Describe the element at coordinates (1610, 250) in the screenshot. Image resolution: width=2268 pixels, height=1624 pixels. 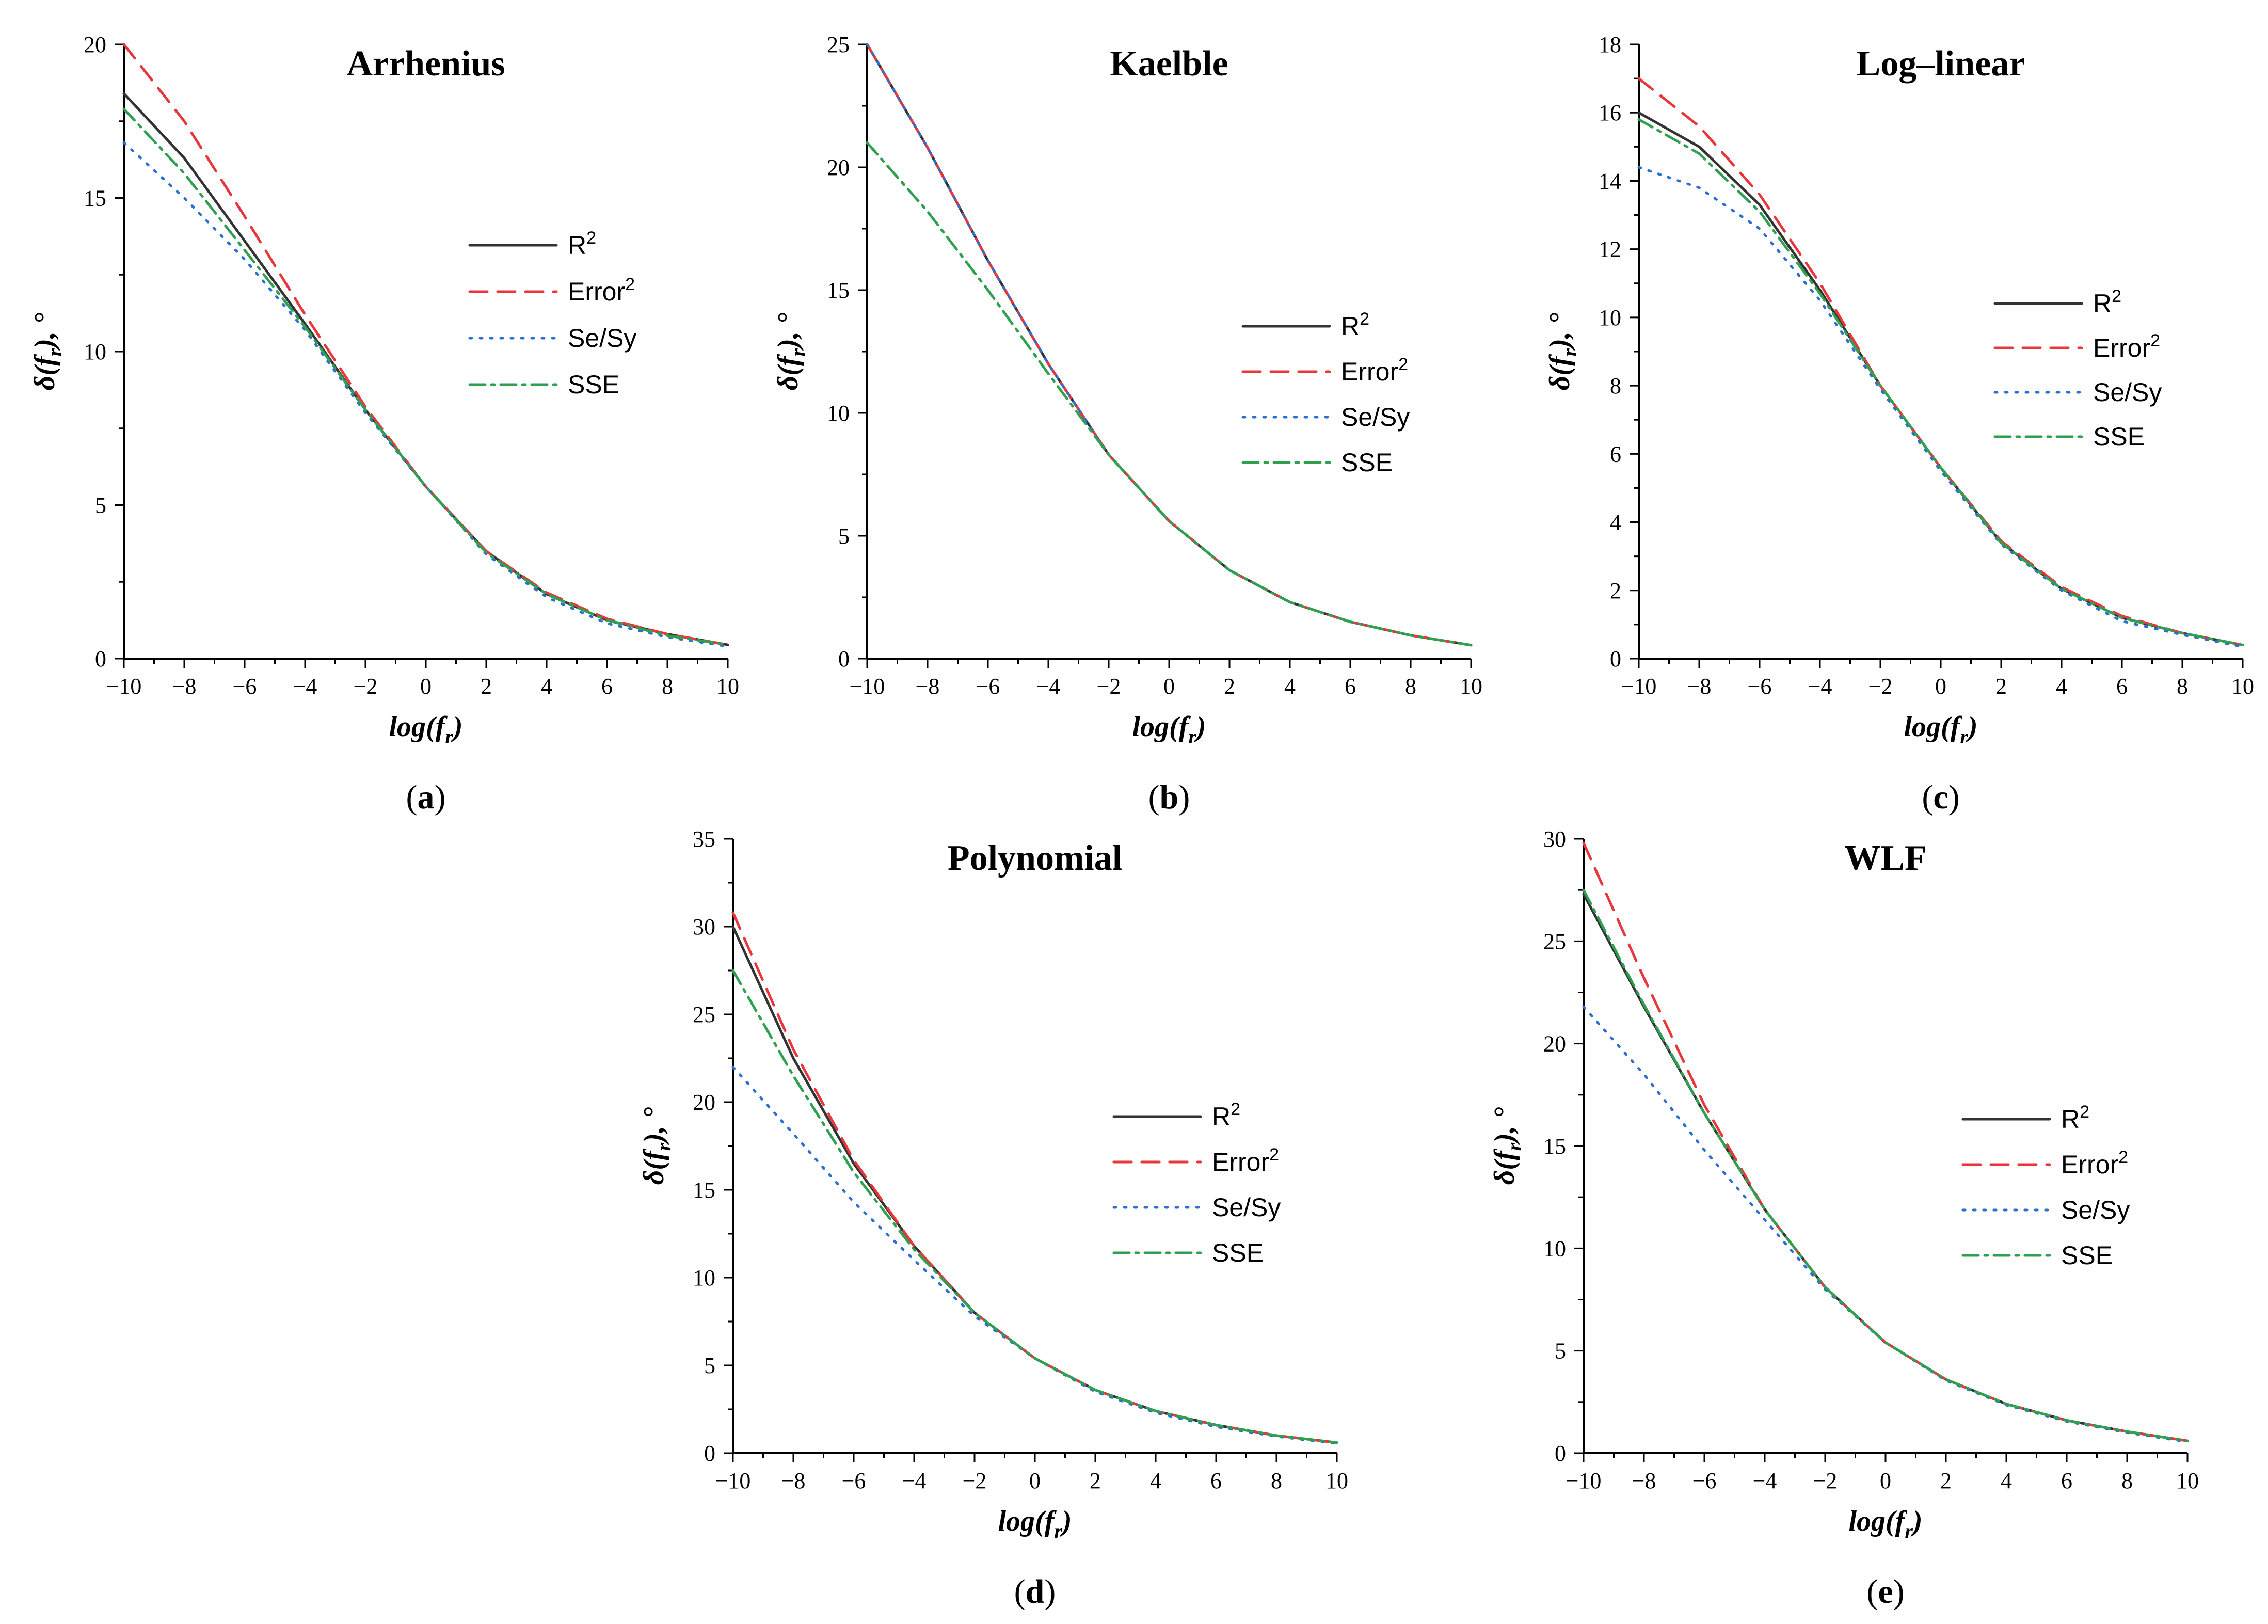
I see `y-tick-label: 12` at that location.